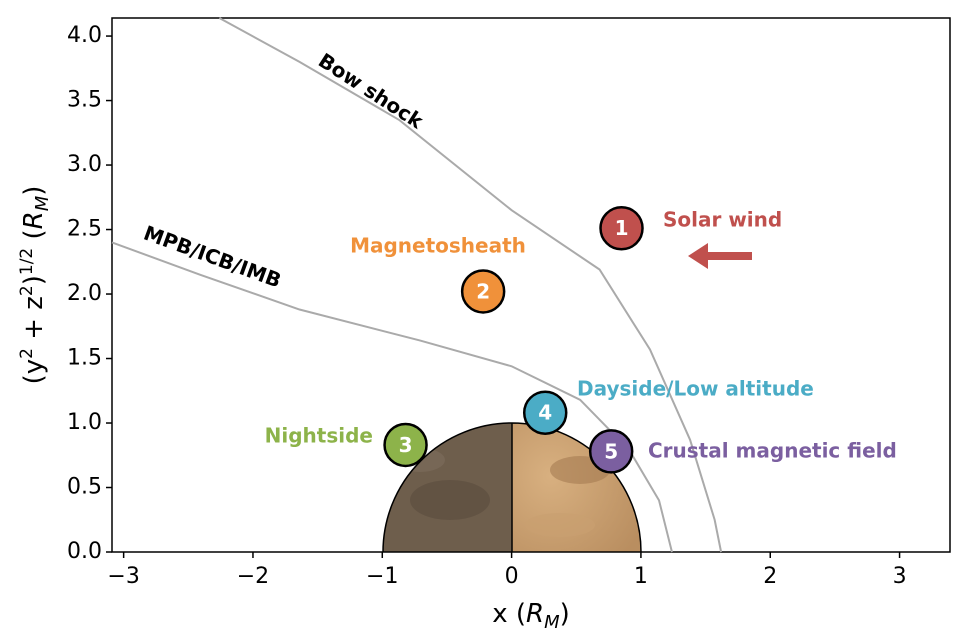 The height and width of the screenshot is (637, 969). I want to click on x-label-part: R, so click(535, 614).